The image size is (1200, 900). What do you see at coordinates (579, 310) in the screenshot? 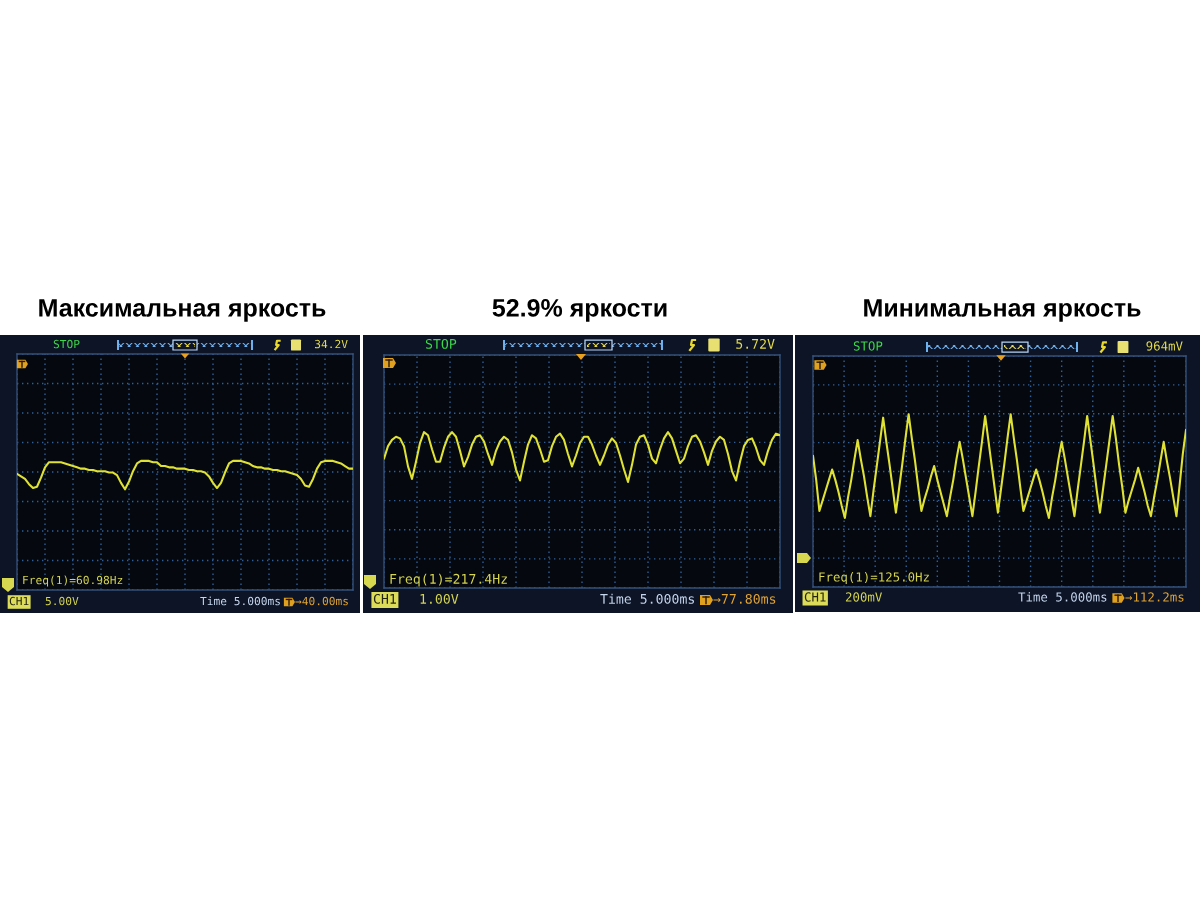
I see `chart-title: 52.9% яркости` at bounding box center [579, 310].